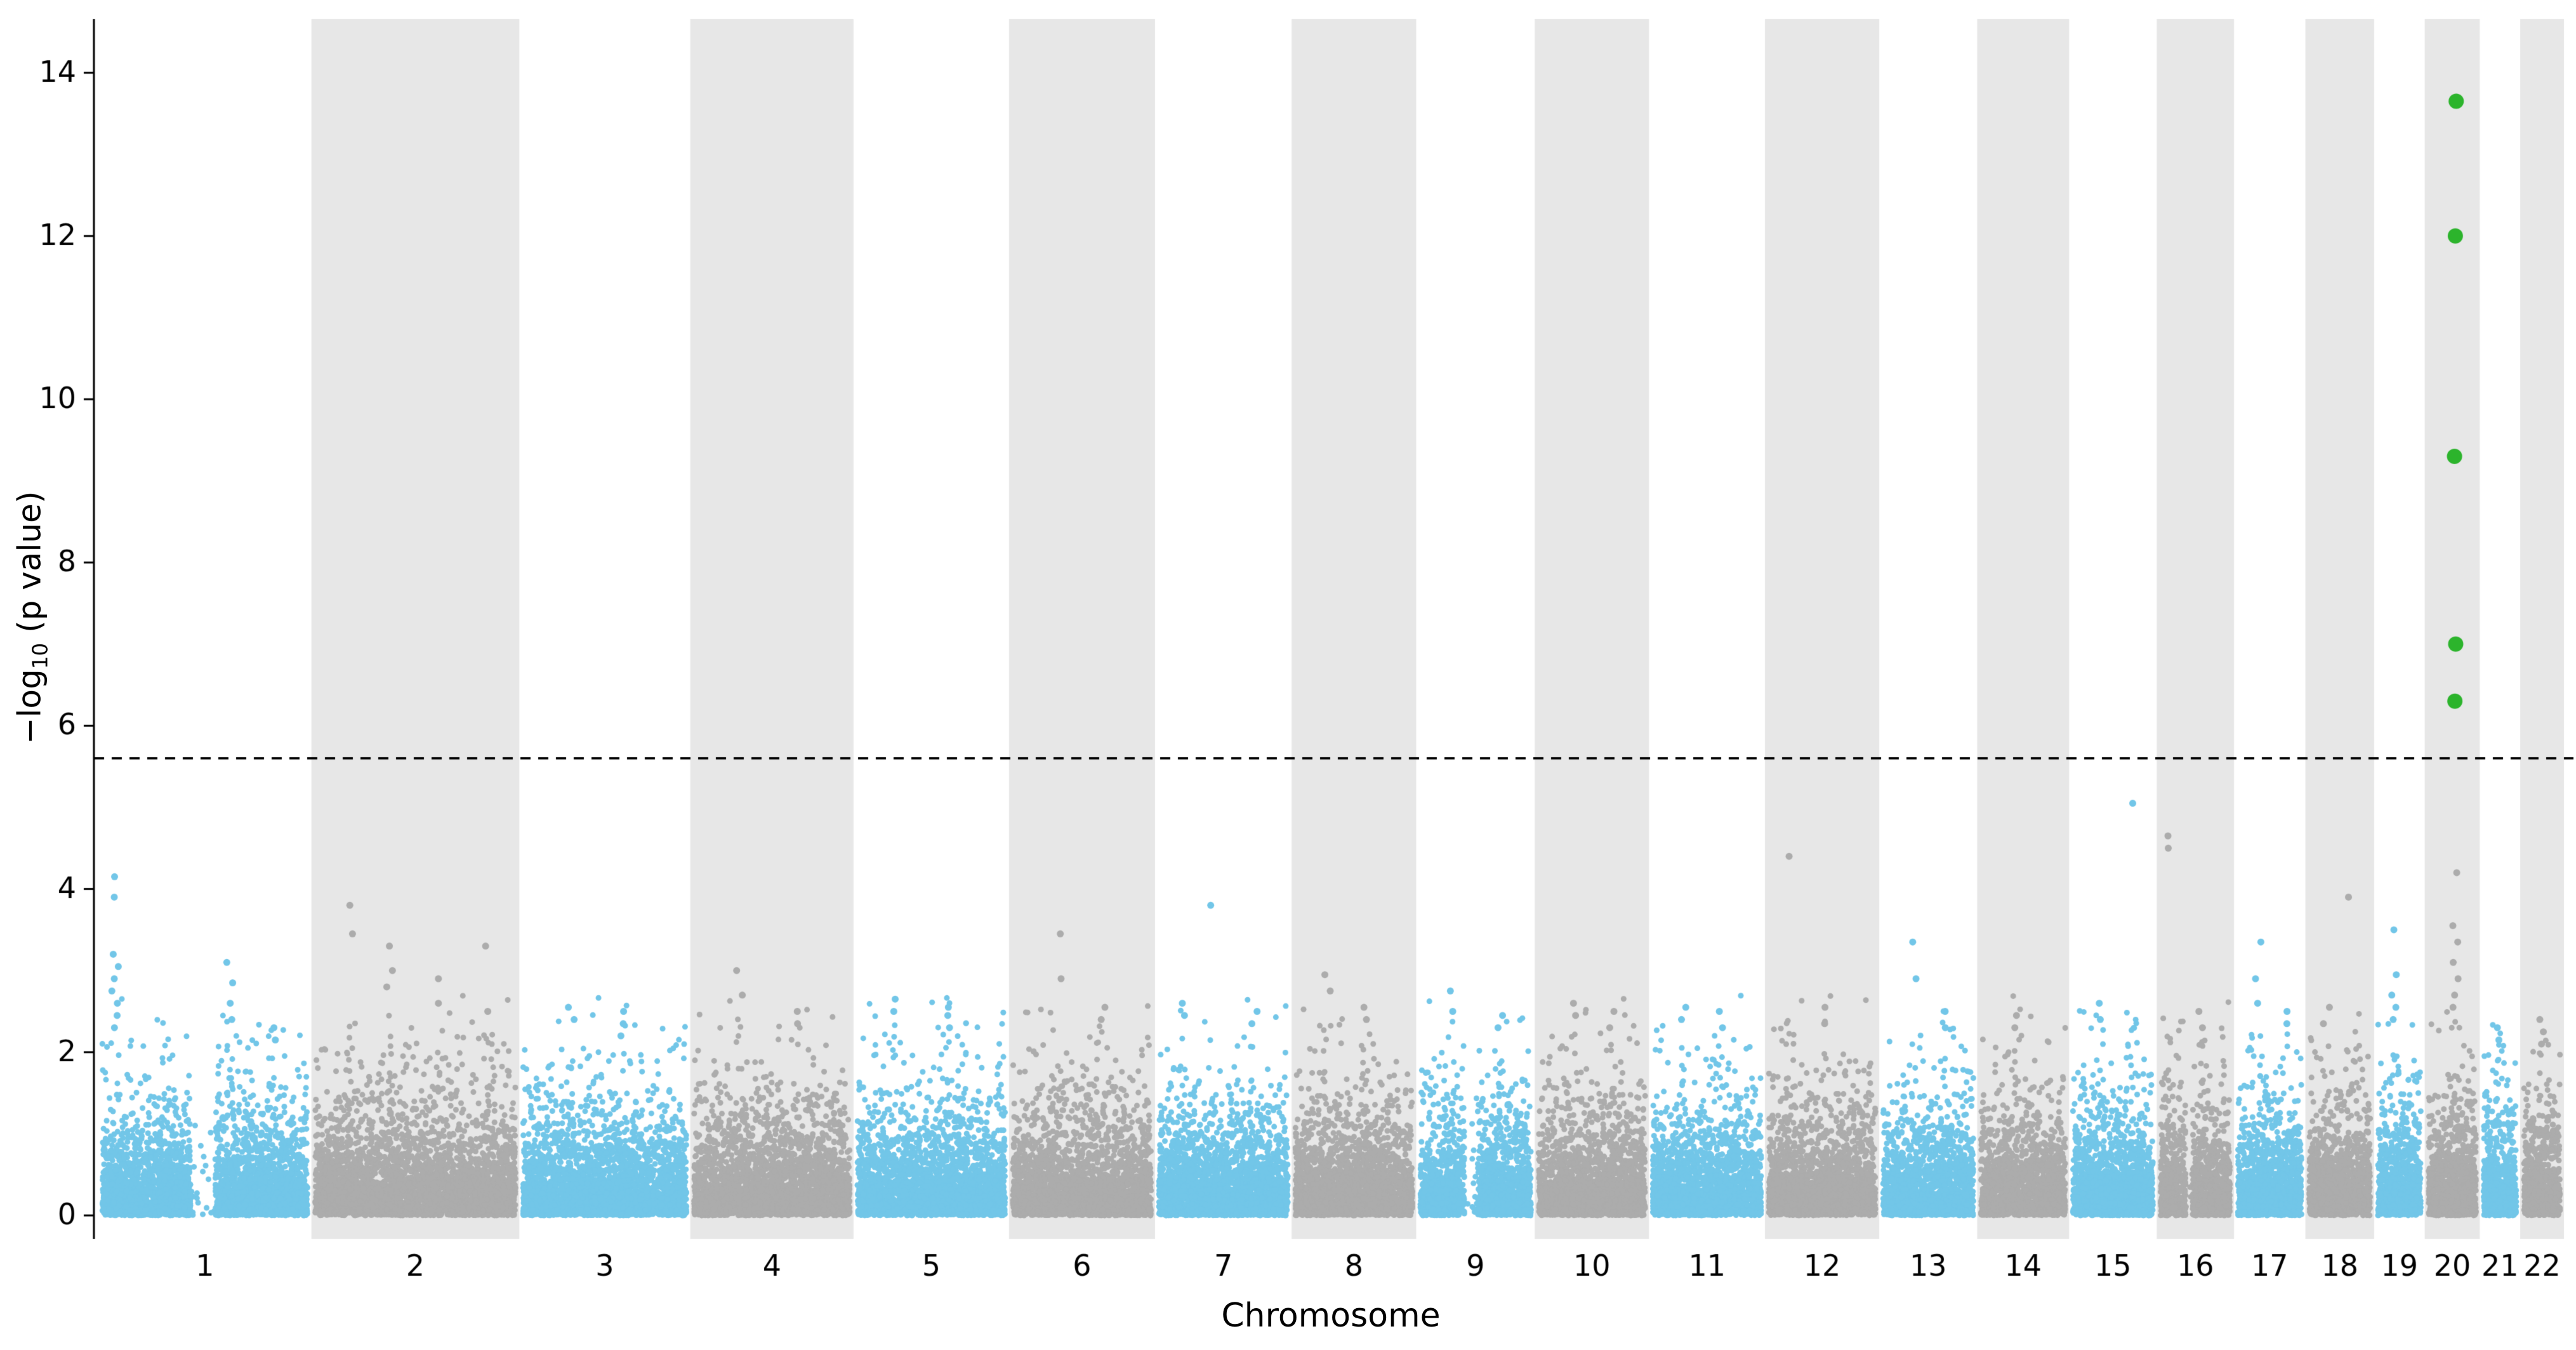  I want to click on y-axis-label-subscript: 10, so click(40, 656).